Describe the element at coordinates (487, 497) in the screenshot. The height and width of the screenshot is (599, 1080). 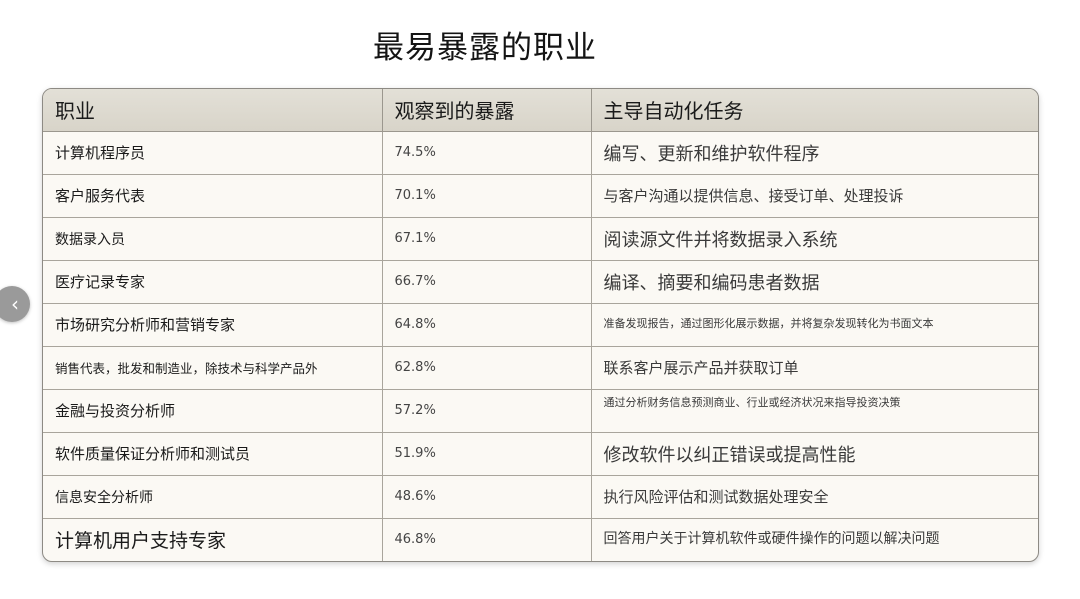
I see `exposure-cell: 48.6%` at that location.